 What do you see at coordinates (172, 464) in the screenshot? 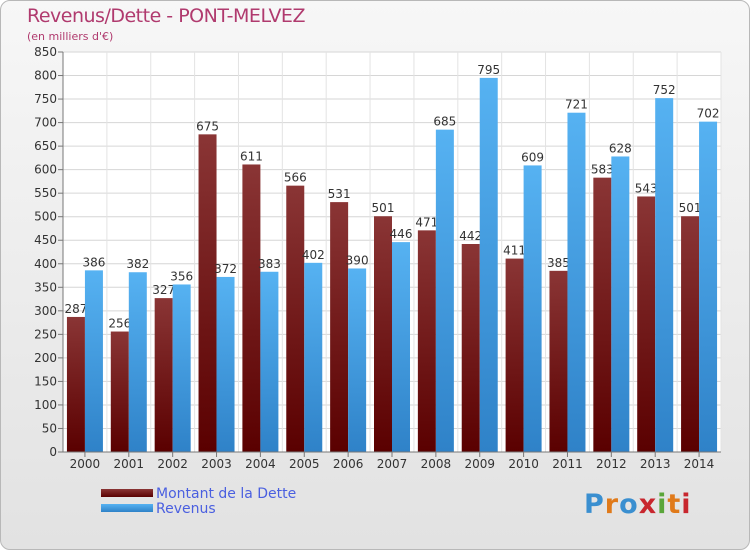
I see `x-tick-label: 2002` at bounding box center [172, 464].